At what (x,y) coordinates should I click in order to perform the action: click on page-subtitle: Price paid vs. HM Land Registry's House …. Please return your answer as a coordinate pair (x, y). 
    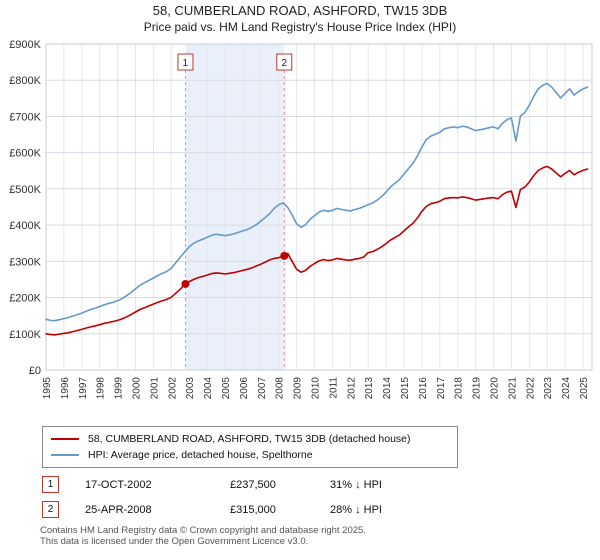
    Looking at the image, I should click on (300, 27).